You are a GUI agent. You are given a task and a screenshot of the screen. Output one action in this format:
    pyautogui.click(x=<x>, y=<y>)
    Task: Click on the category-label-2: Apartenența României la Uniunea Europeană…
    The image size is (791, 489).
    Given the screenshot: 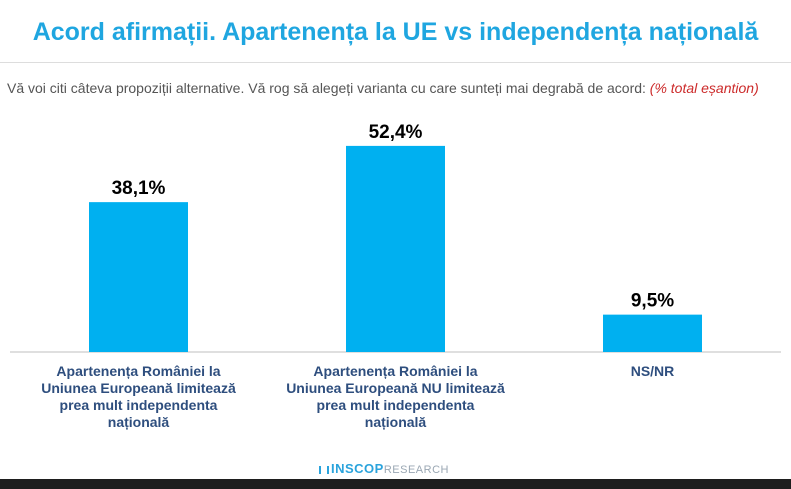 What is the action you would take?
    pyautogui.click(x=395, y=396)
    